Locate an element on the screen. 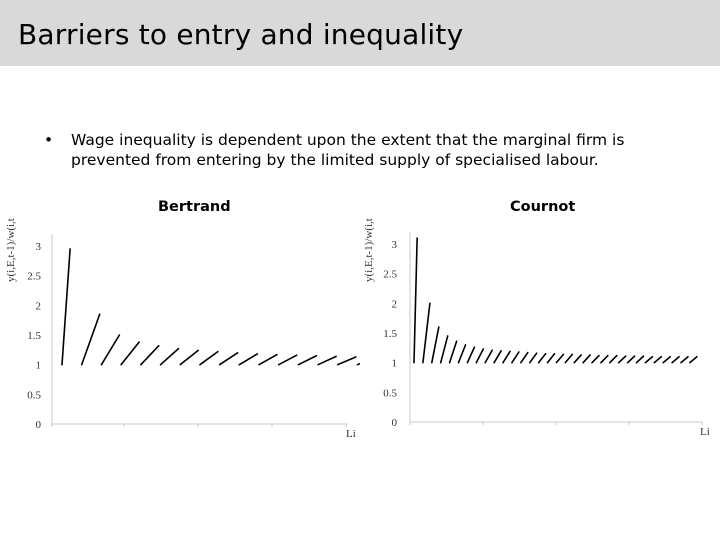 This screenshot has width=720, height=540. cournot-chart-title: Cournot is located at coordinates (543, 207).